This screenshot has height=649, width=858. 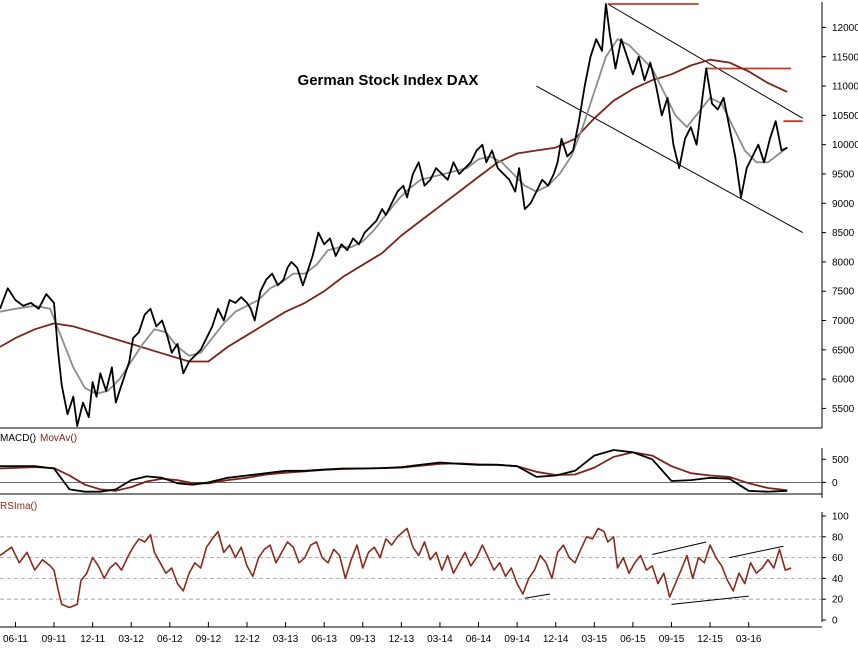 I want to click on x-tick-label: 06-11, so click(x=15, y=639).